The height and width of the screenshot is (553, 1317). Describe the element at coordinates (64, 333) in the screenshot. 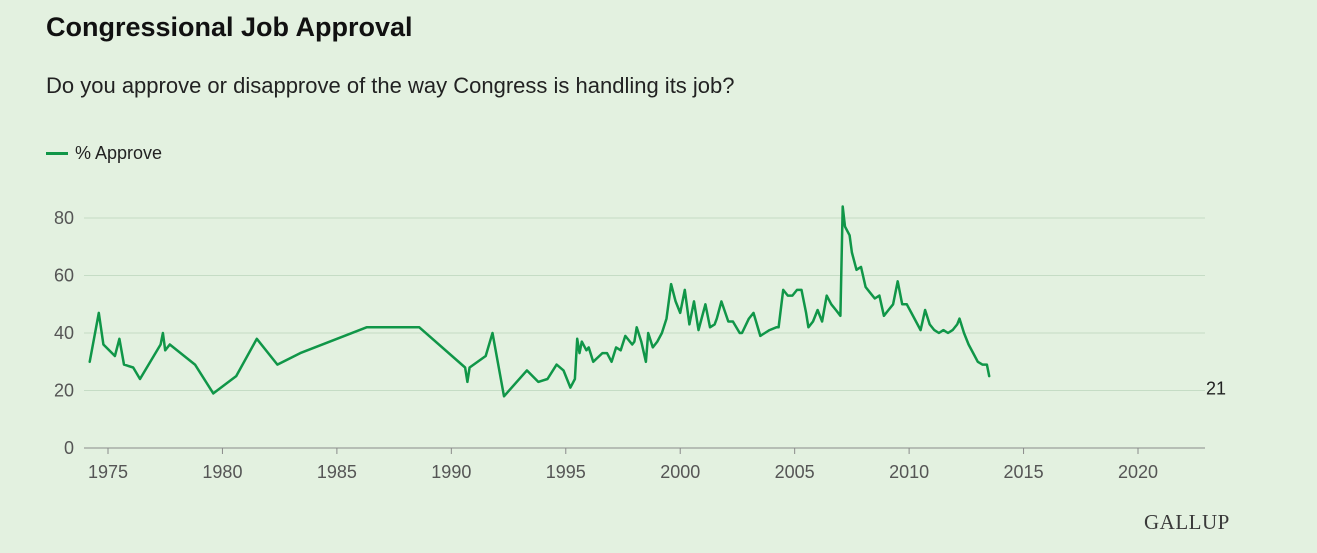

I see `y-tick-label: 40` at that location.